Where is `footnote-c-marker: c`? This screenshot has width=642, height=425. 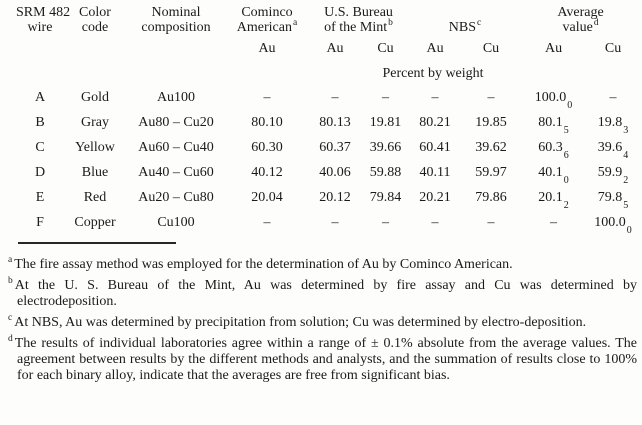
footnote-c-marker: c is located at coordinates (10, 318).